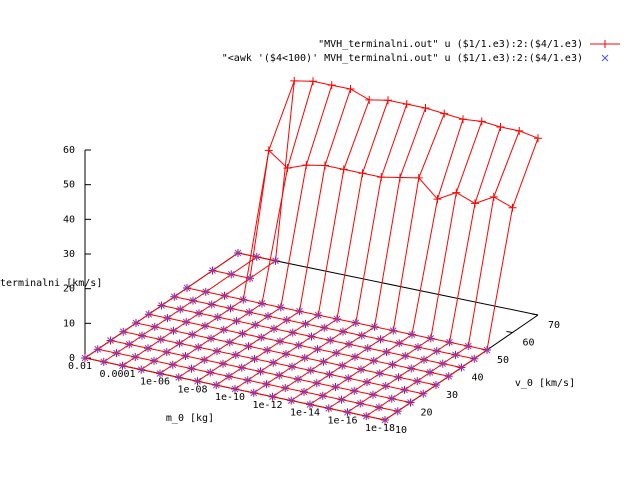  I want to click on x-axis-label: m_0 [kg], so click(190, 418).